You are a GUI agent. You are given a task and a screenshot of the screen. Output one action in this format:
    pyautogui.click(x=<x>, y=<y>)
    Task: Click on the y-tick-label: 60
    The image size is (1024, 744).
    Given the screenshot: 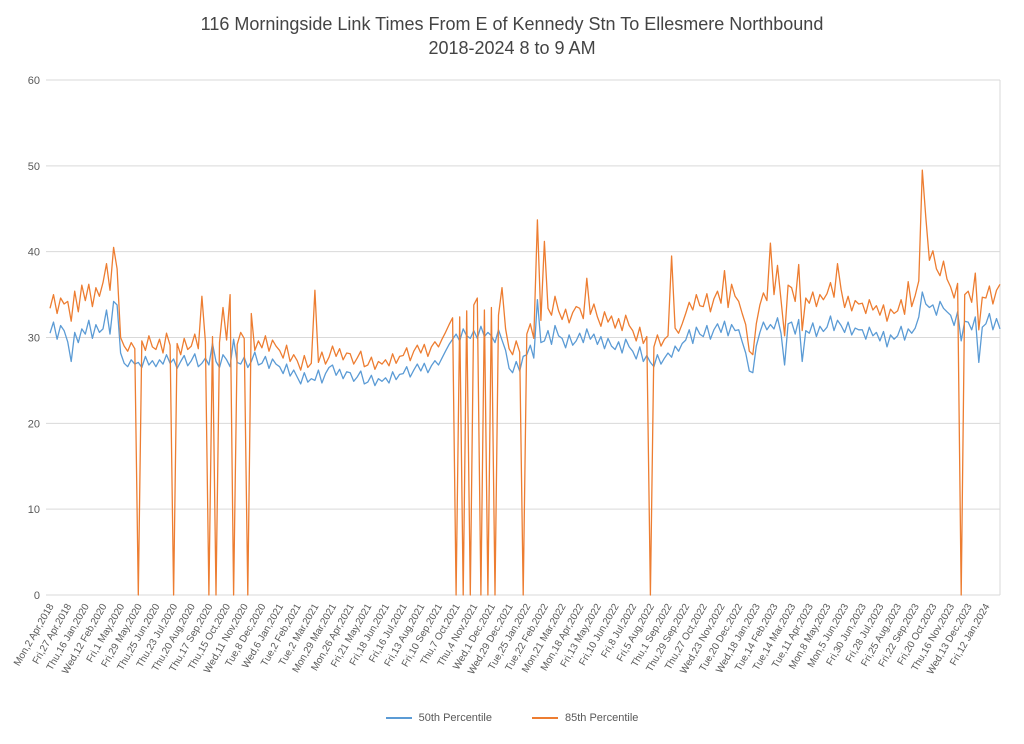 What is the action you would take?
    pyautogui.click(x=34, y=81)
    